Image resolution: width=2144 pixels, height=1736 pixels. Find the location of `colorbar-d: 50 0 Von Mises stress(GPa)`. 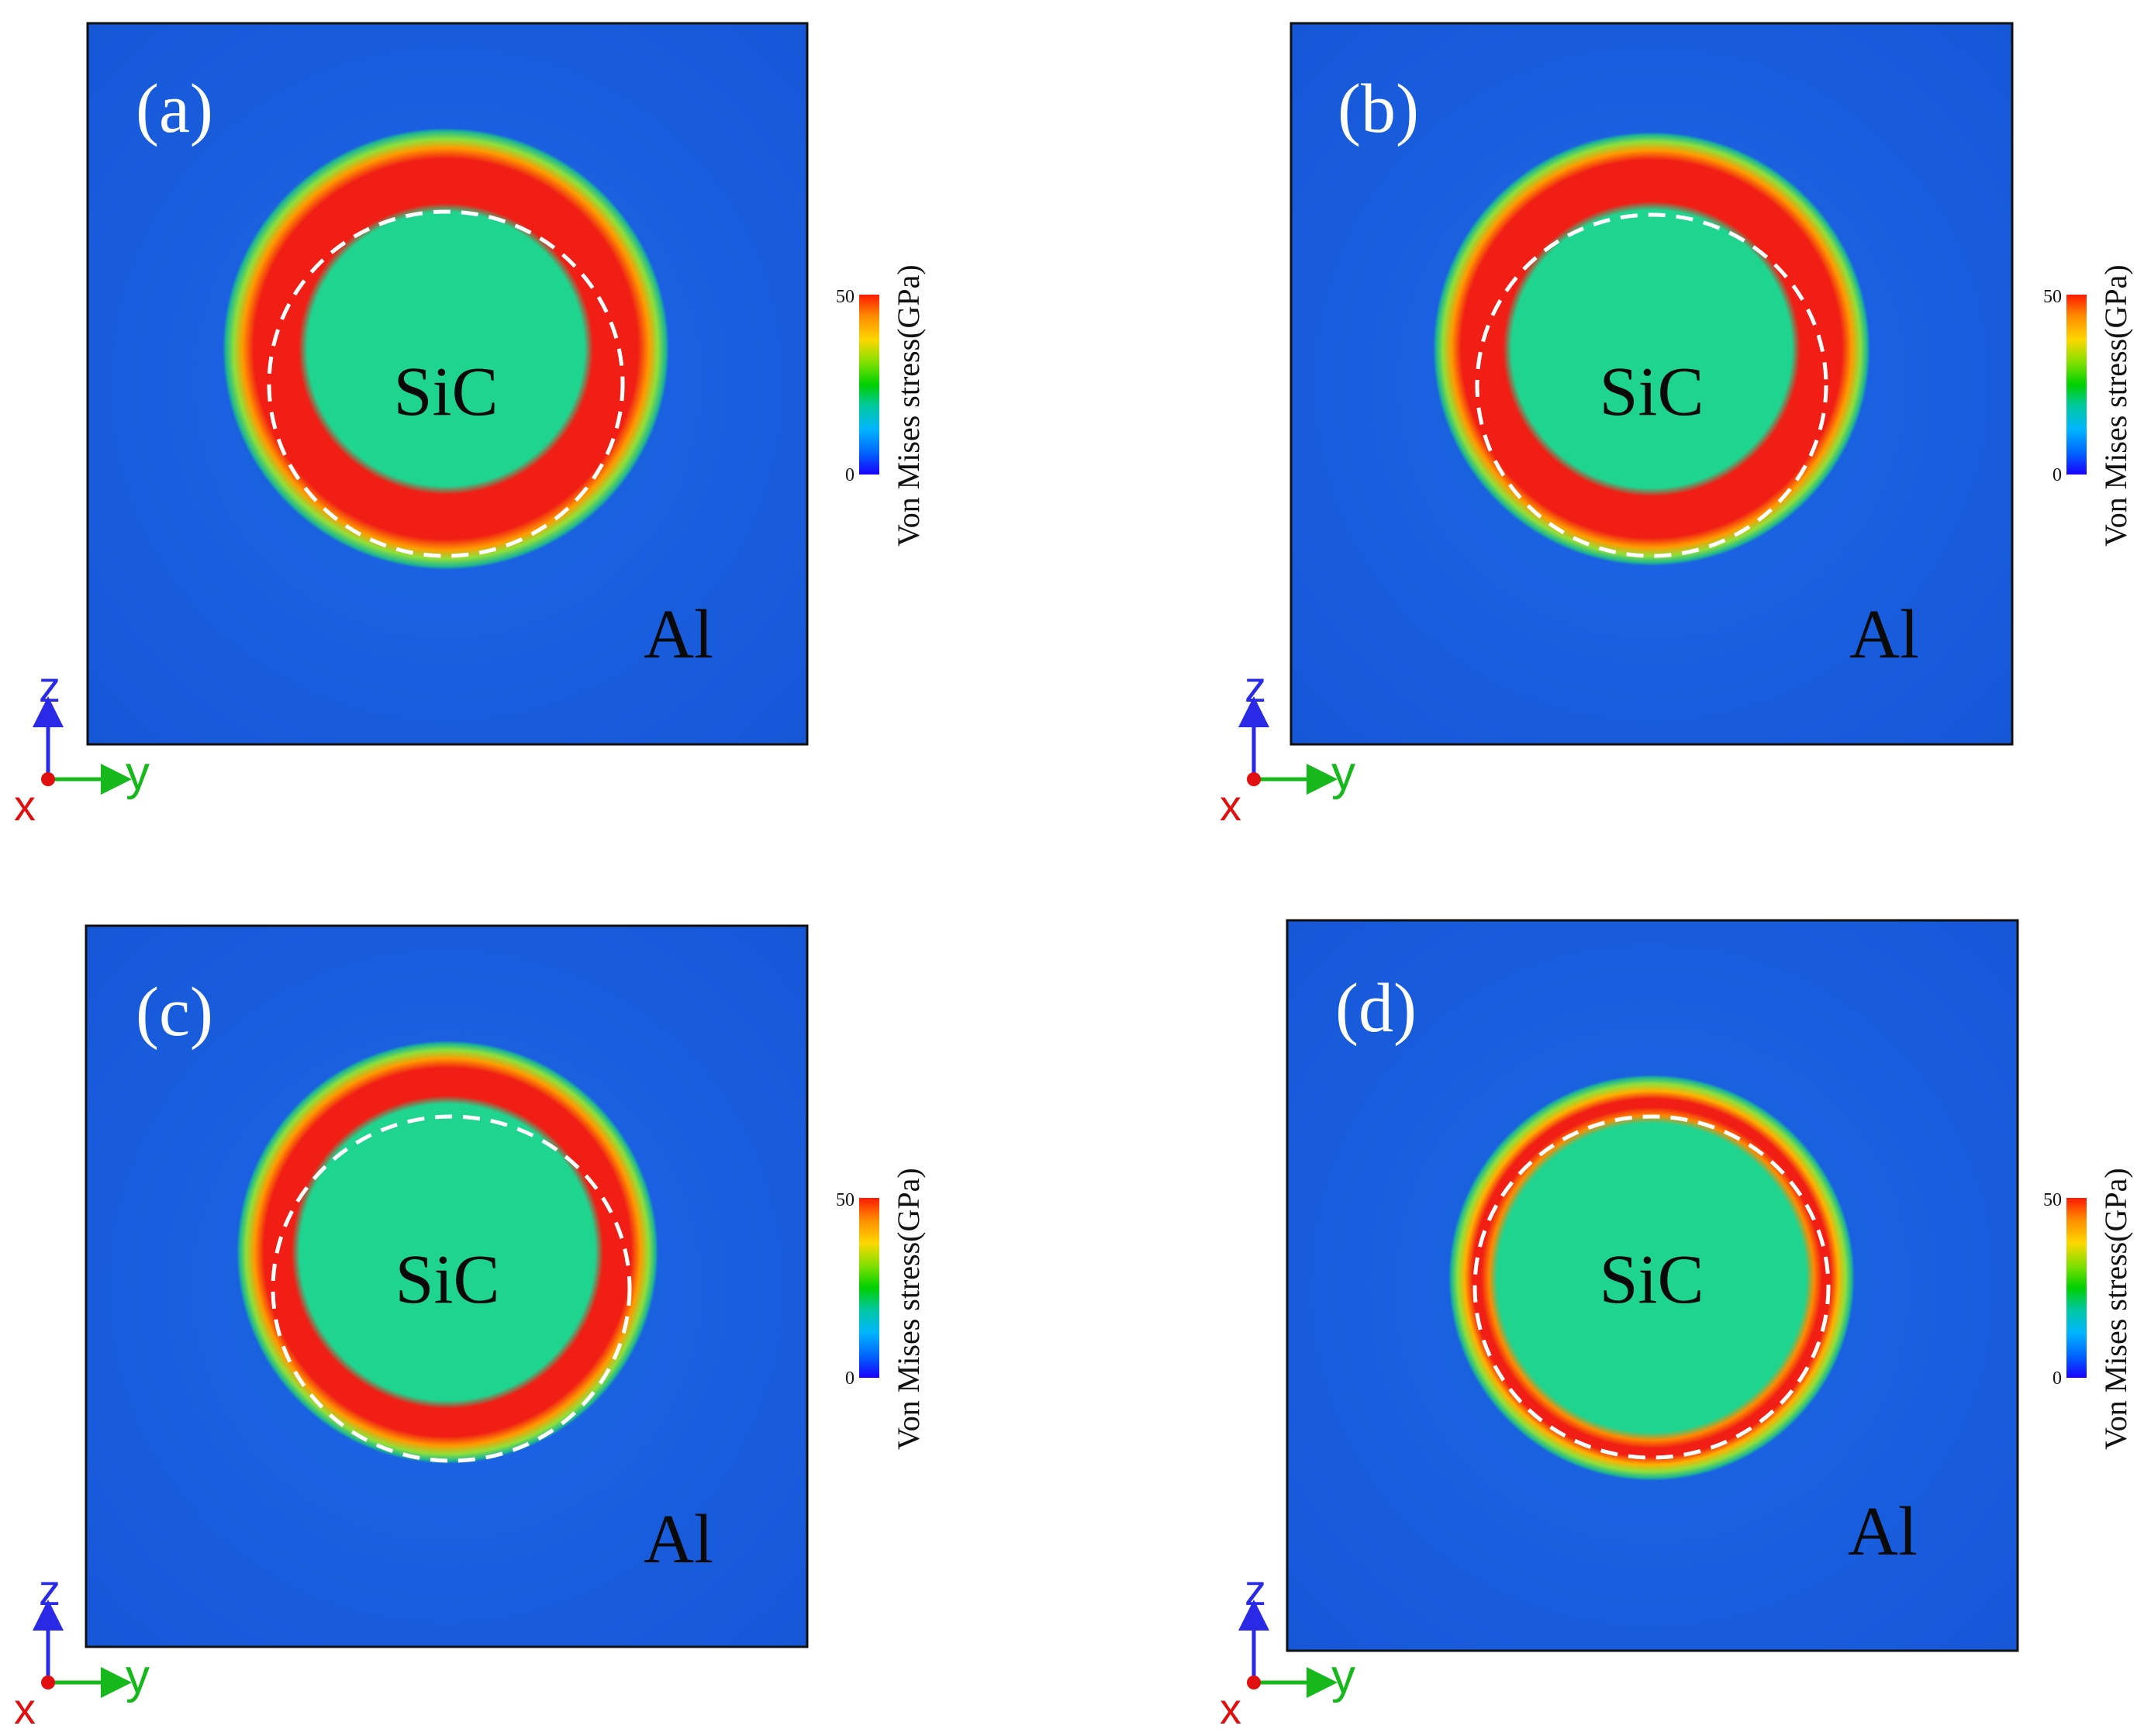

colorbar-d: 50 0 Von Mises stress(GPa) is located at coordinates (2088, 1309).